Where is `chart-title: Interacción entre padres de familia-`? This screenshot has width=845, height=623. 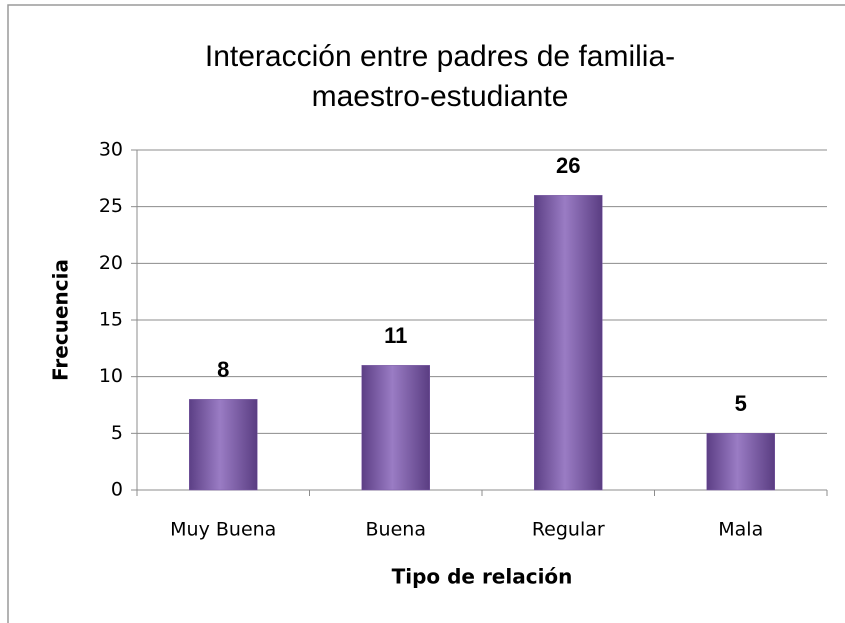 chart-title: Interacción entre padres de familia- is located at coordinates (440, 56).